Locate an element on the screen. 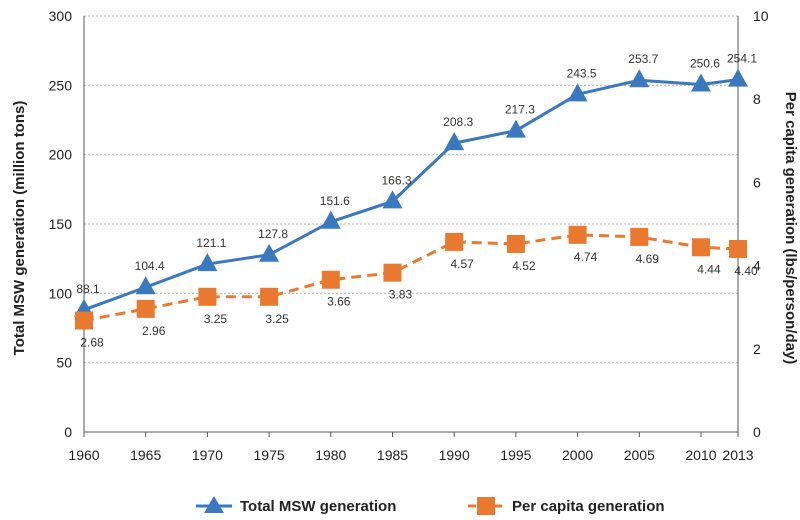  right-axis-ticks: 0 2 4 6 8 10 is located at coordinates (761, 224).